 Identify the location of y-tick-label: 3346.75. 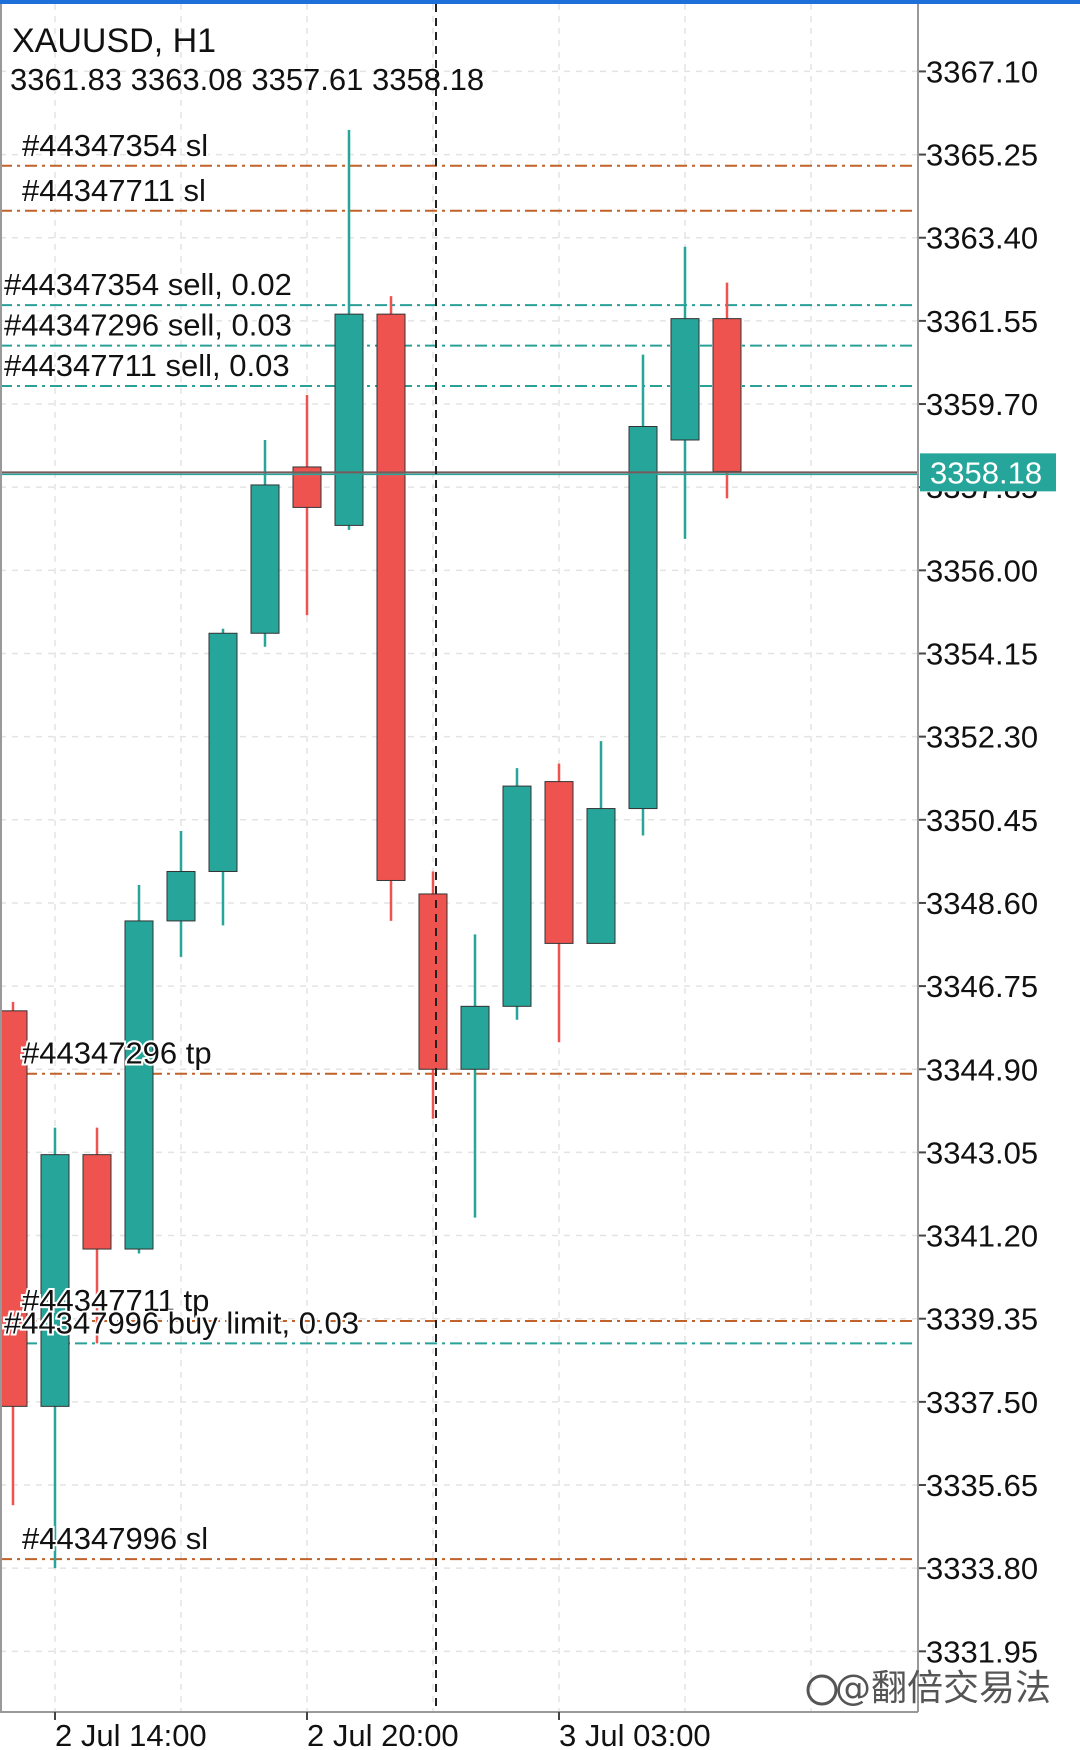
(982, 986).